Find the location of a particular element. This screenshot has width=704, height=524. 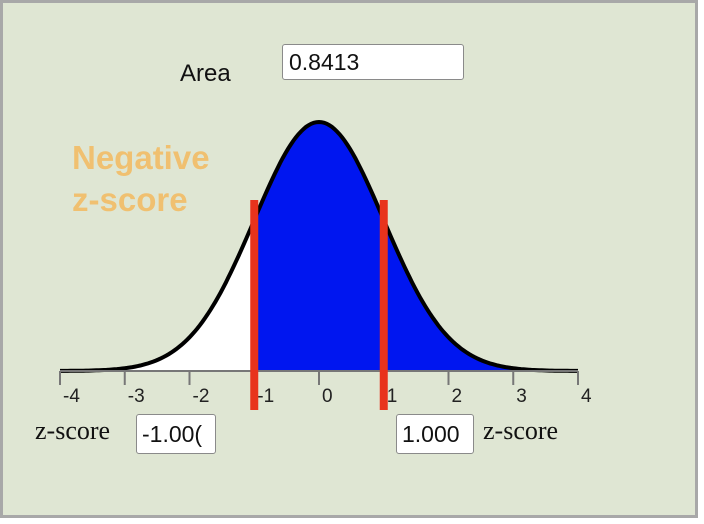

axis-tick-label: -3 is located at coordinates (136, 396).